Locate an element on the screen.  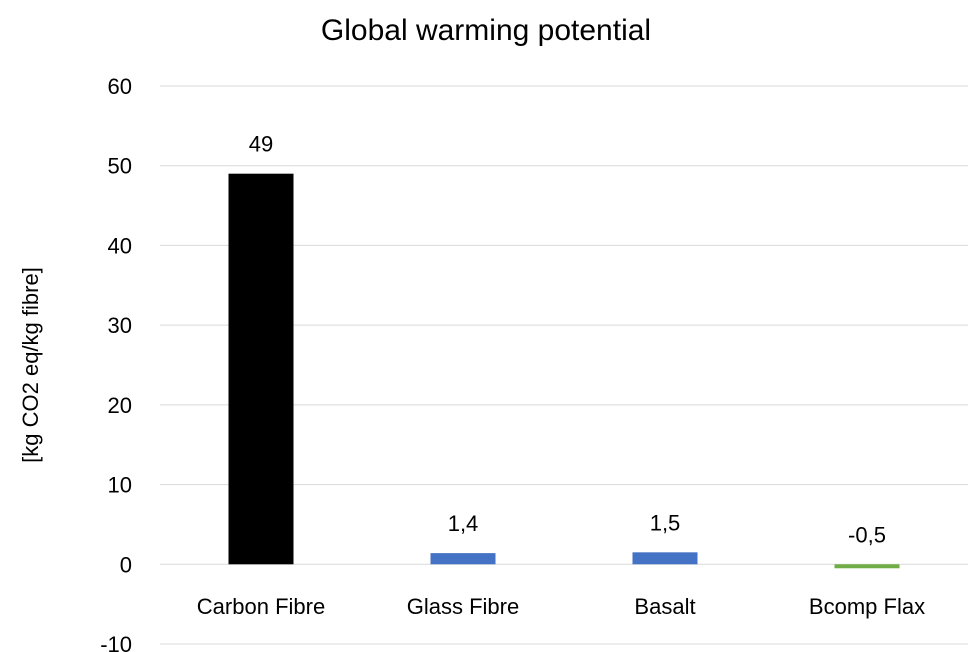
x-category-label: Glass Fibre is located at coordinates (463, 606).